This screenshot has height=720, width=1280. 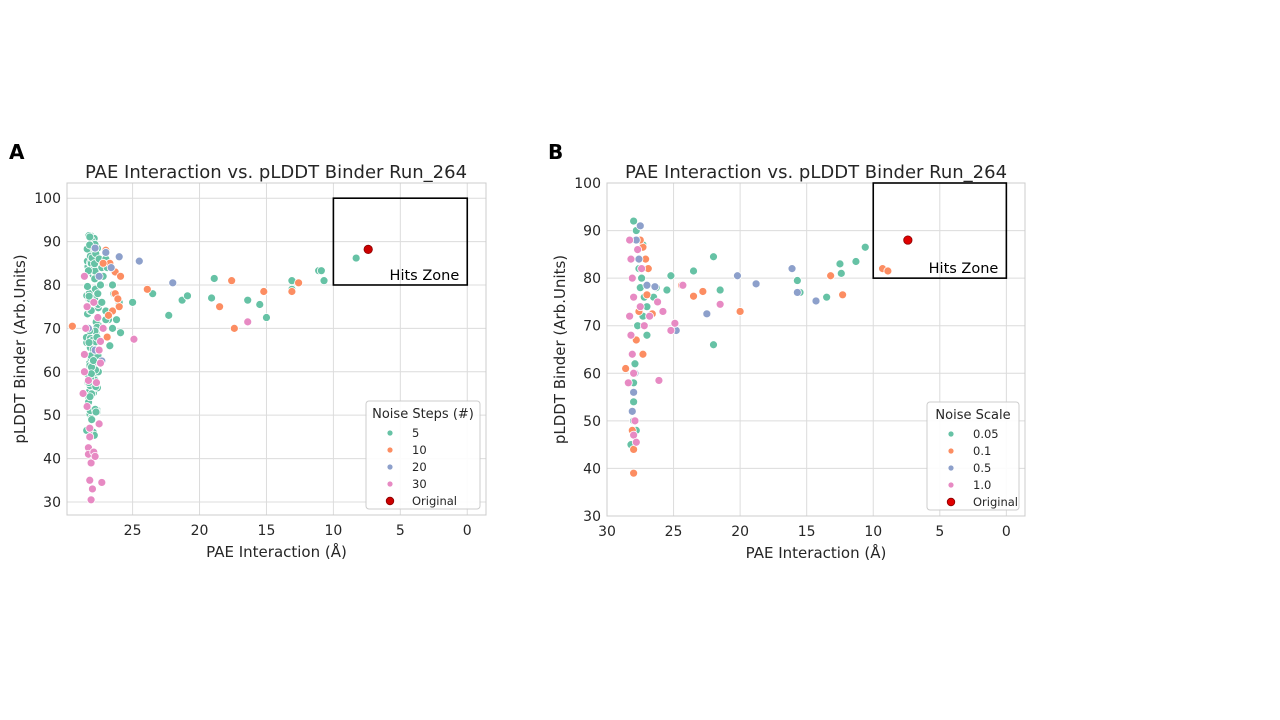 What do you see at coordinates (740, 532) in the screenshot?
I see `x-tick-label: 20` at bounding box center [740, 532].